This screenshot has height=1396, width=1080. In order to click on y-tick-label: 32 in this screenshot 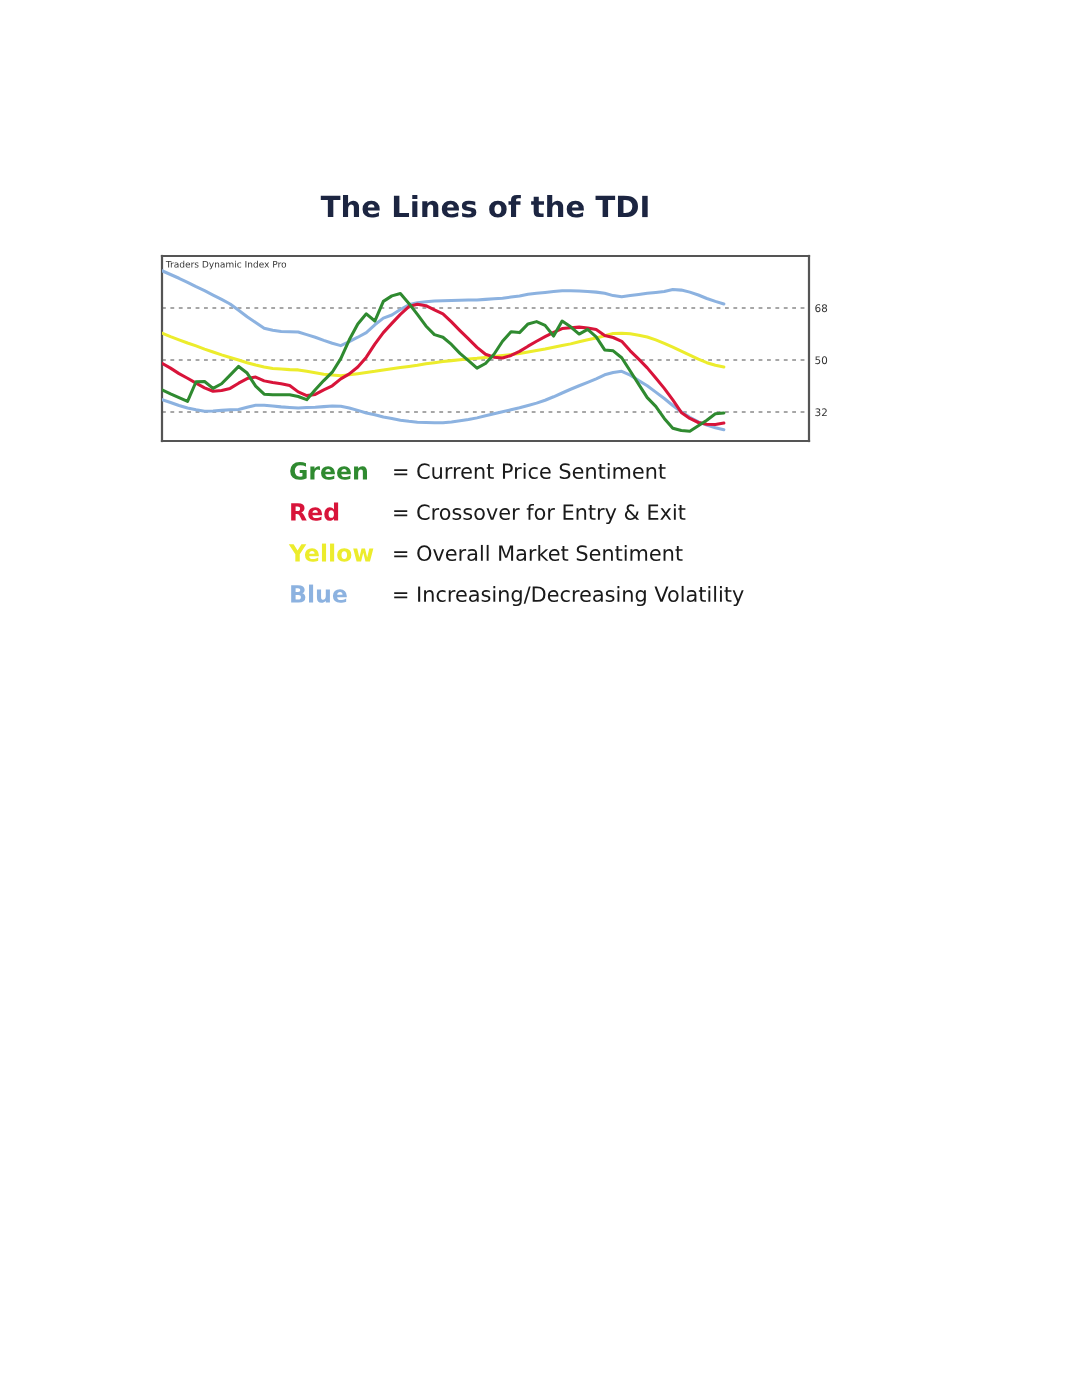, I will do `click(821, 412)`.